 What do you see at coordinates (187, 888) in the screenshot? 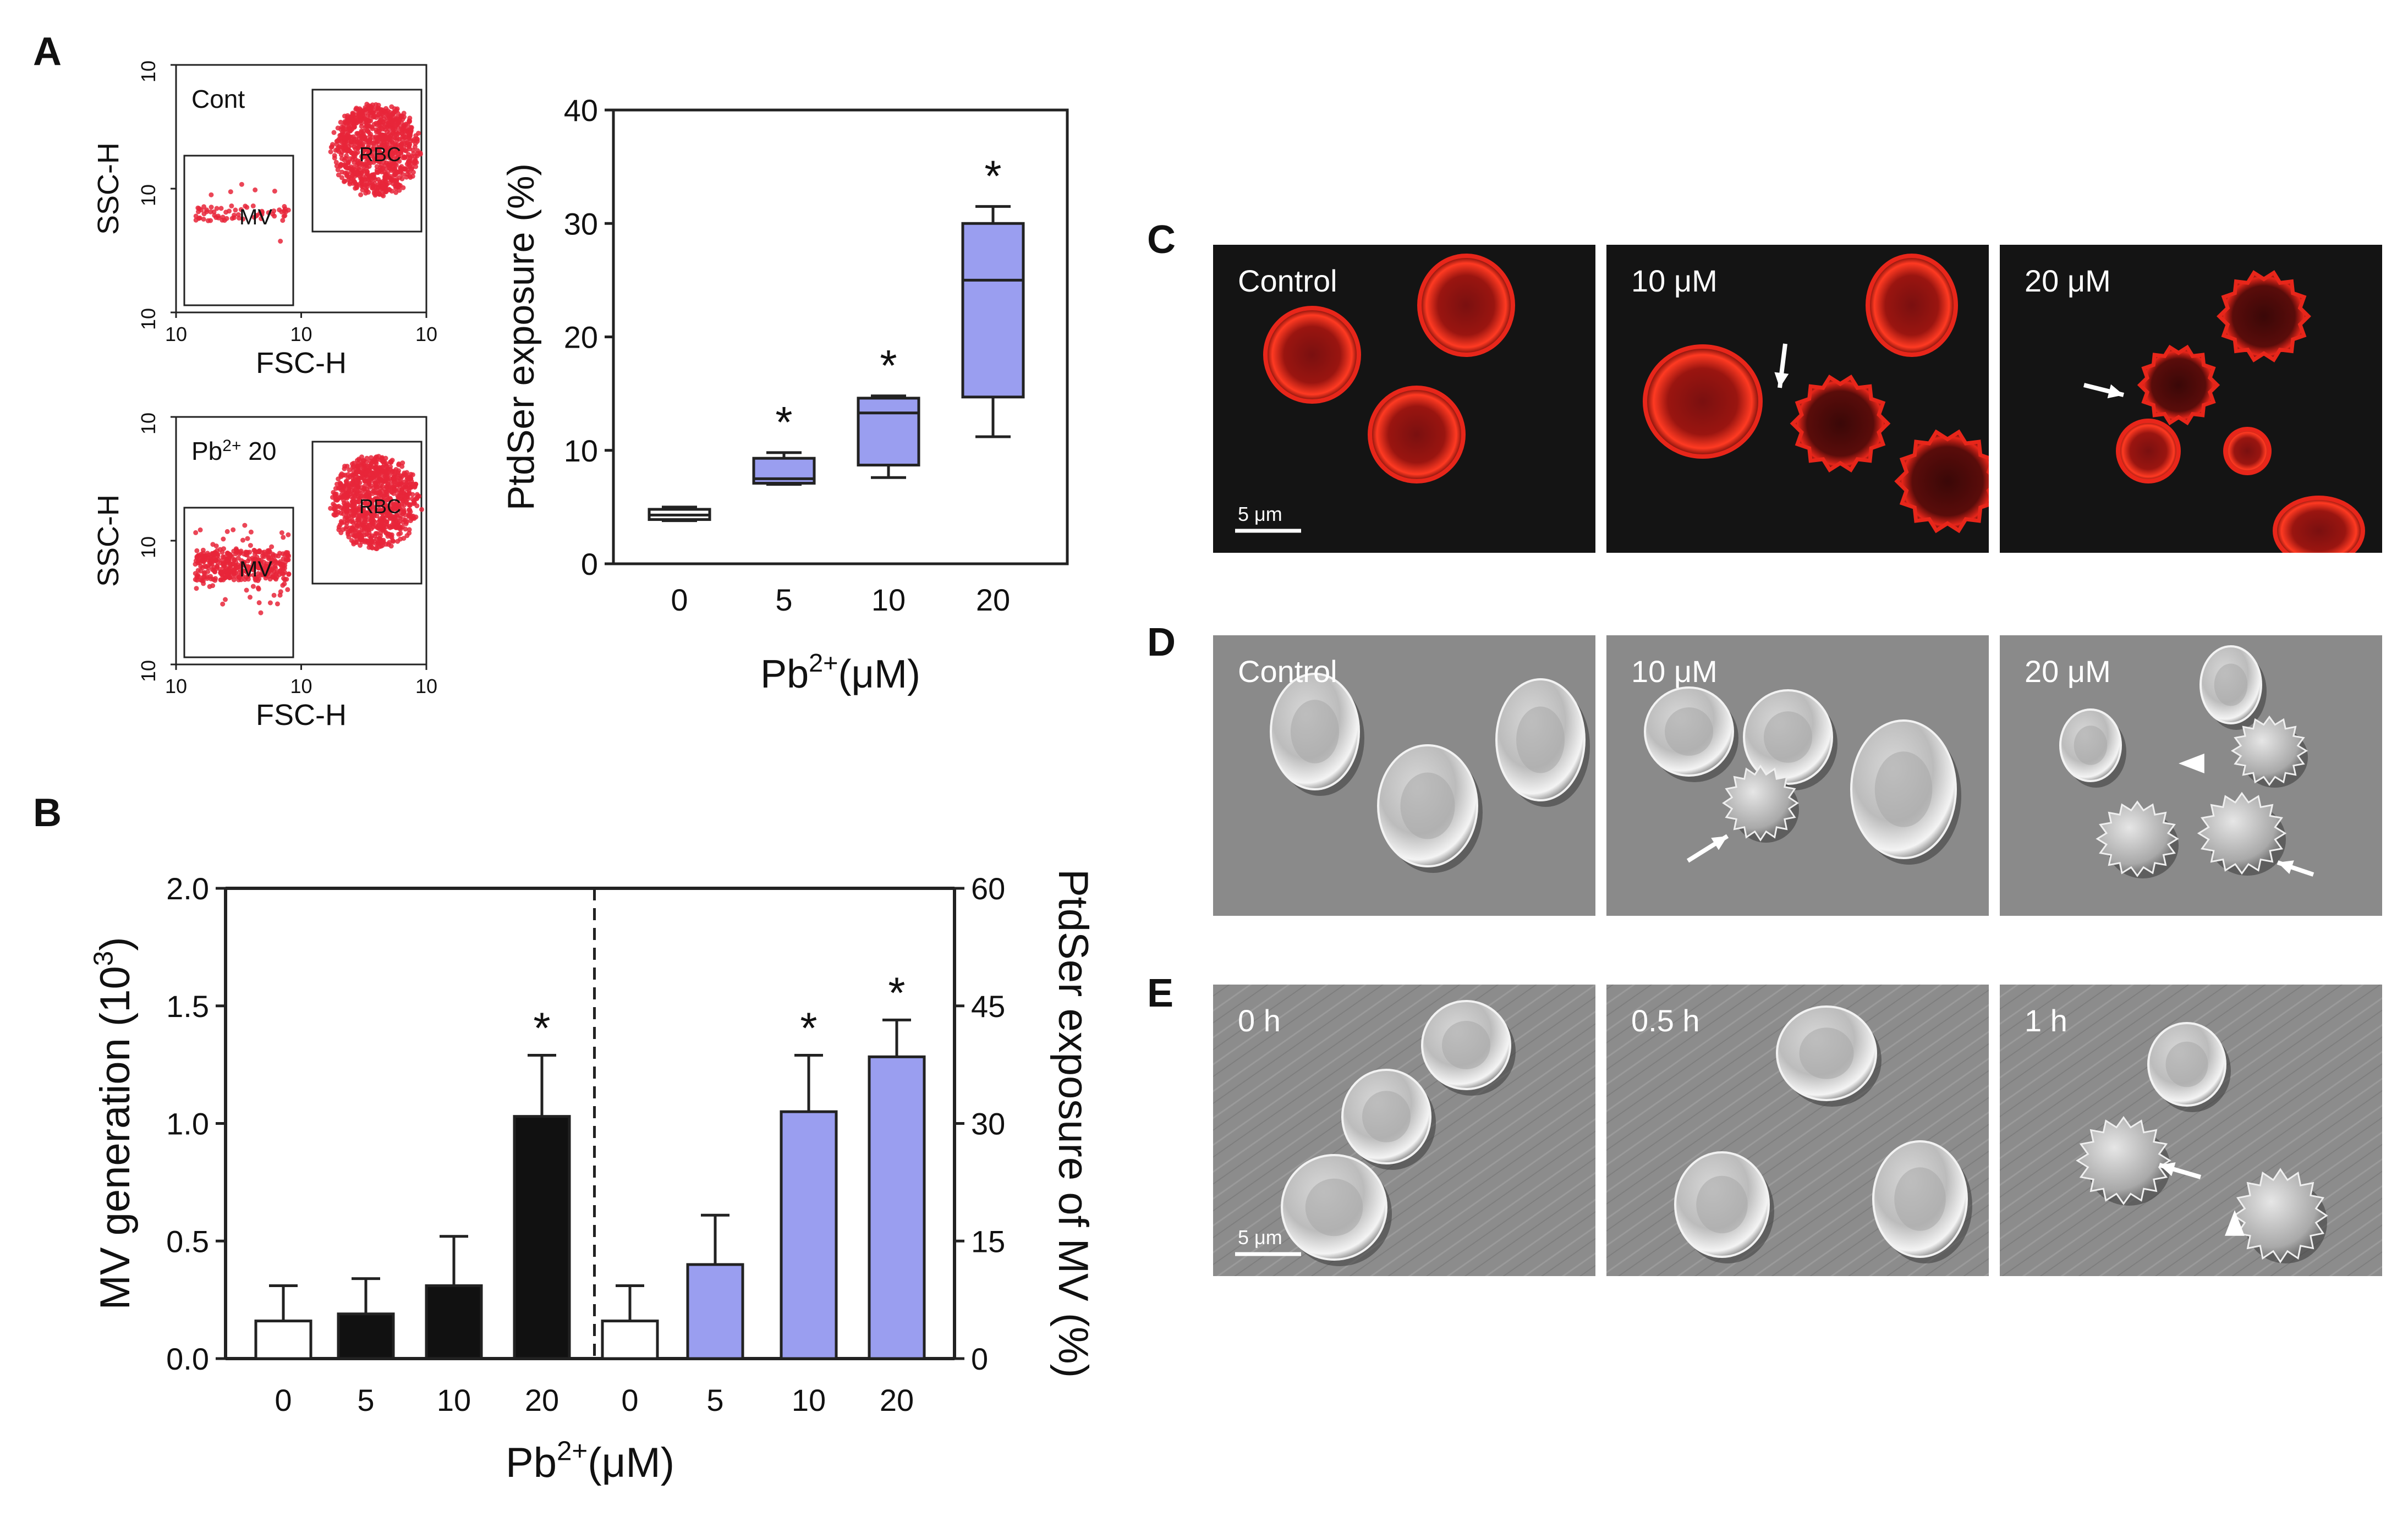
I see `y-tick-label-left: 2.0` at bounding box center [187, 888].